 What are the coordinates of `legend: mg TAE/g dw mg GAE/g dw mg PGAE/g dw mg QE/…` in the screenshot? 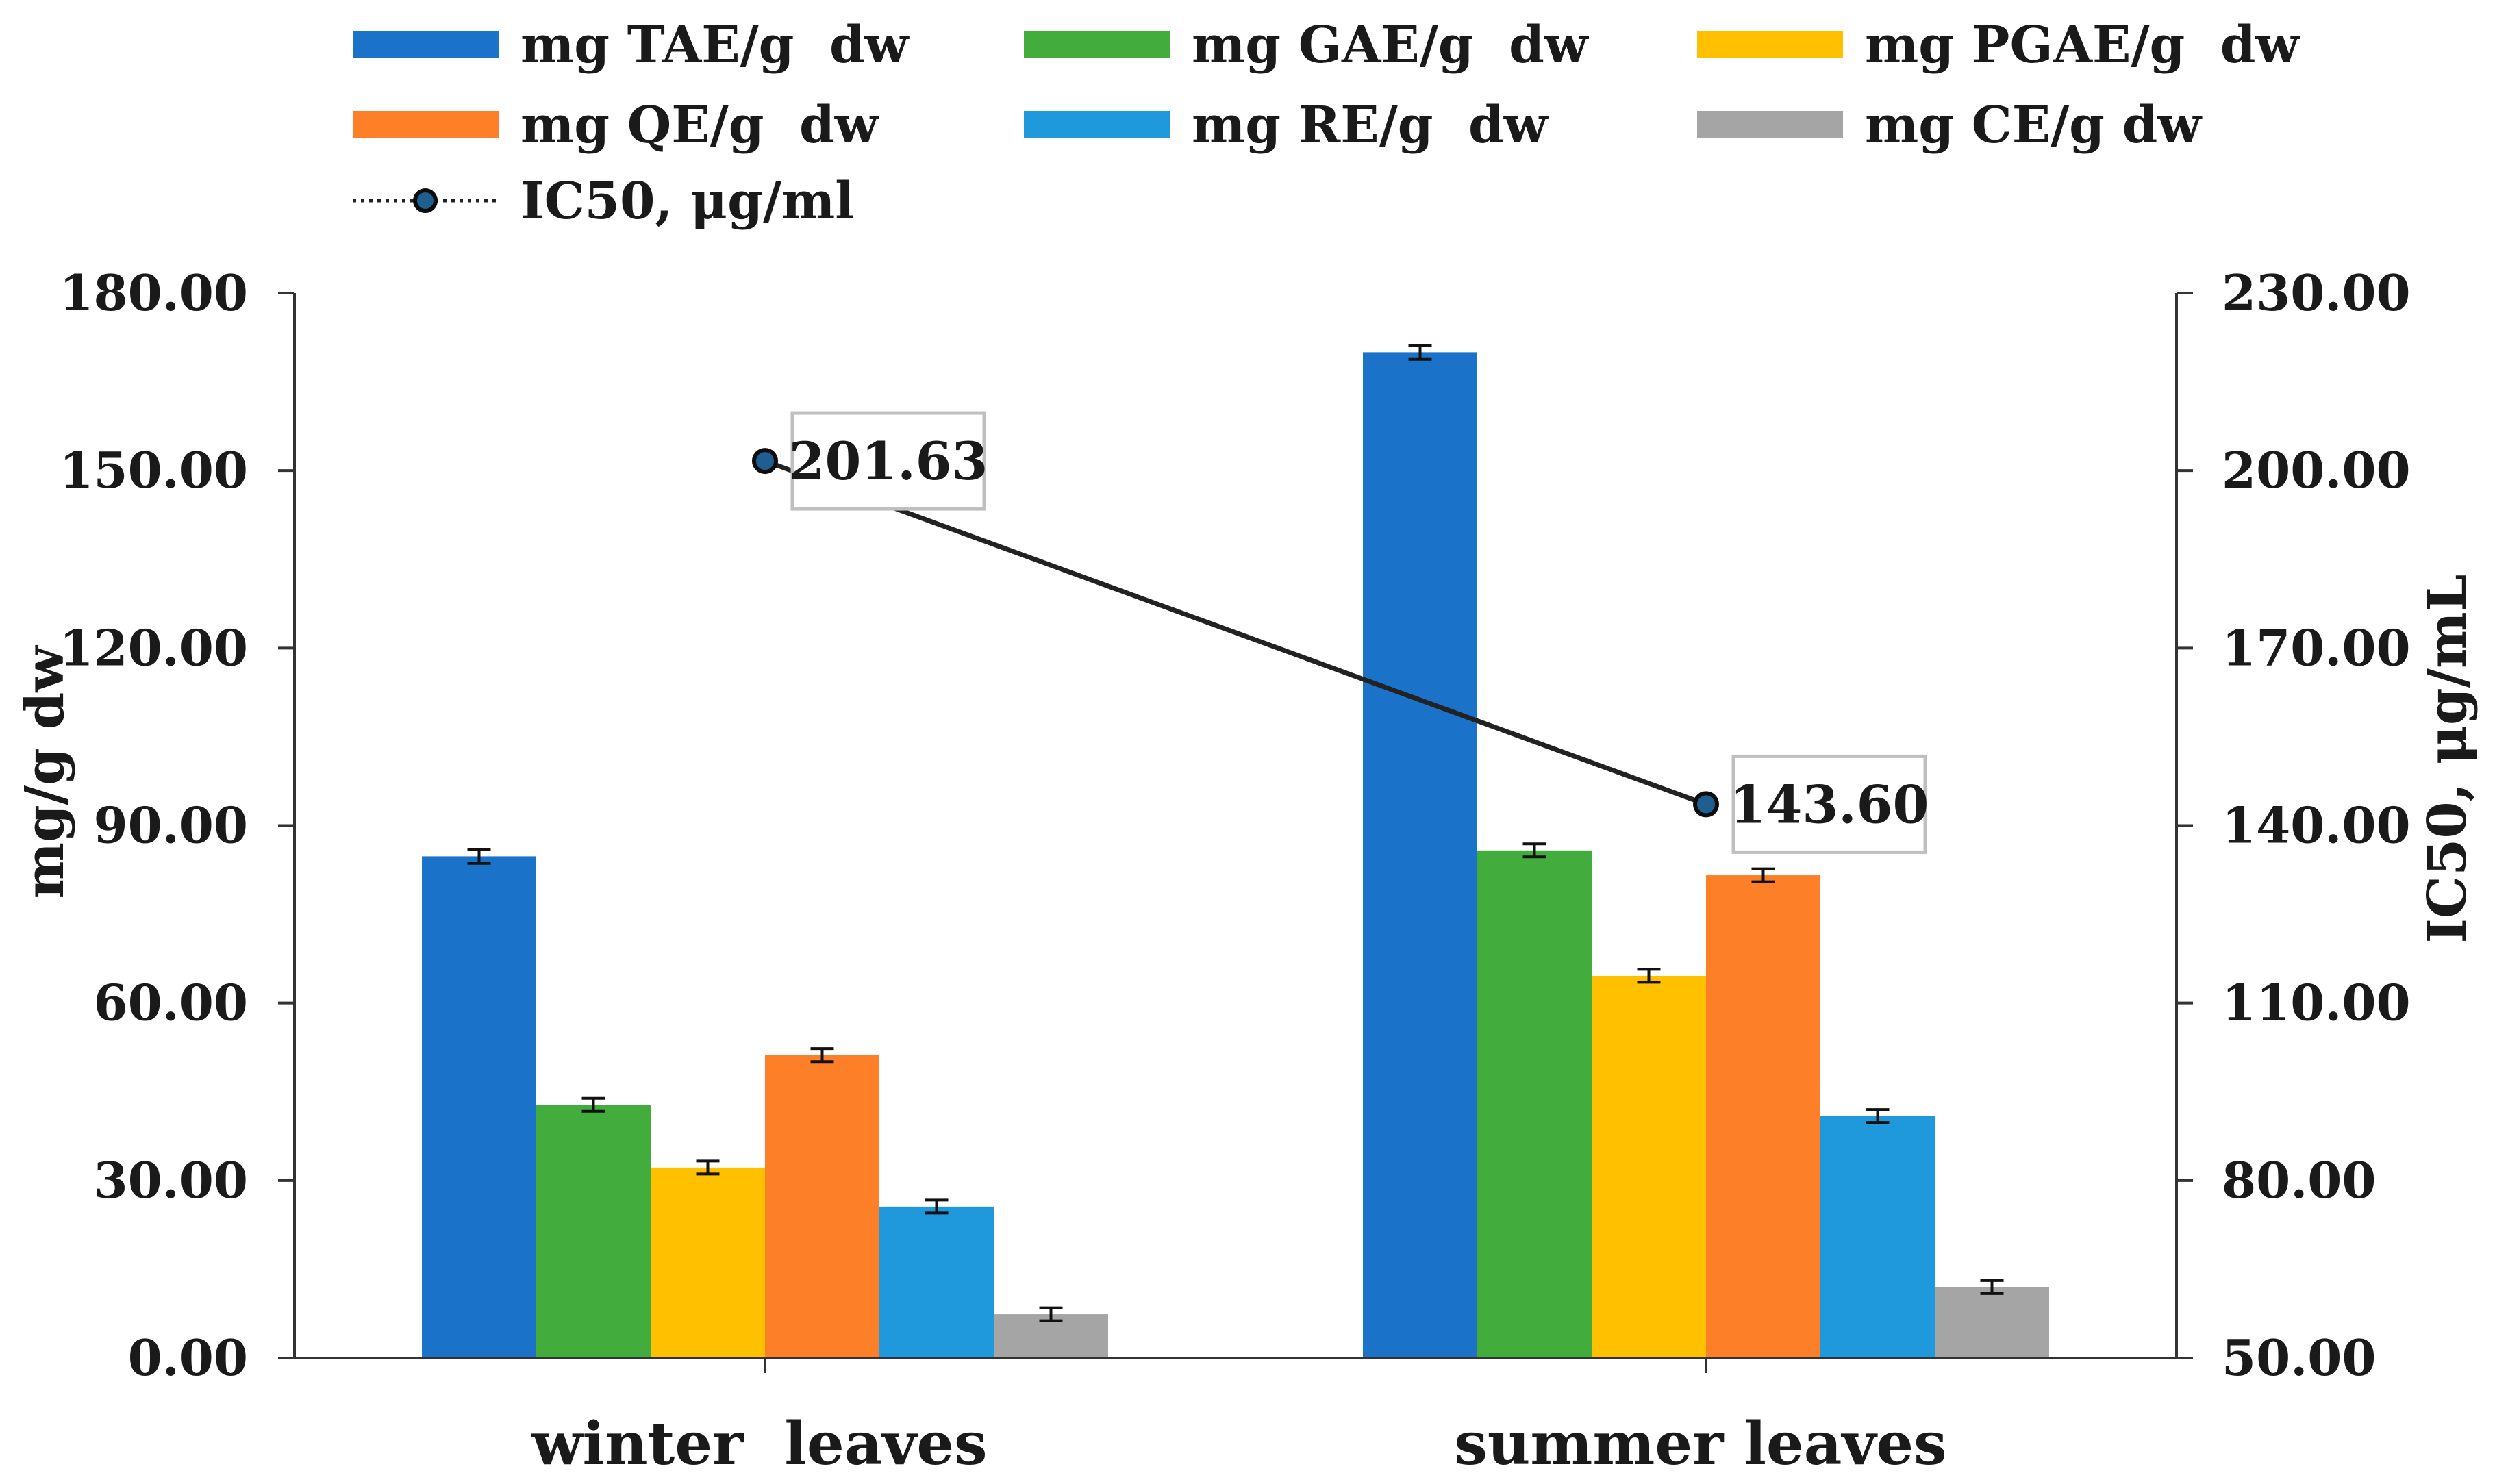 It's located at (1327, 123).